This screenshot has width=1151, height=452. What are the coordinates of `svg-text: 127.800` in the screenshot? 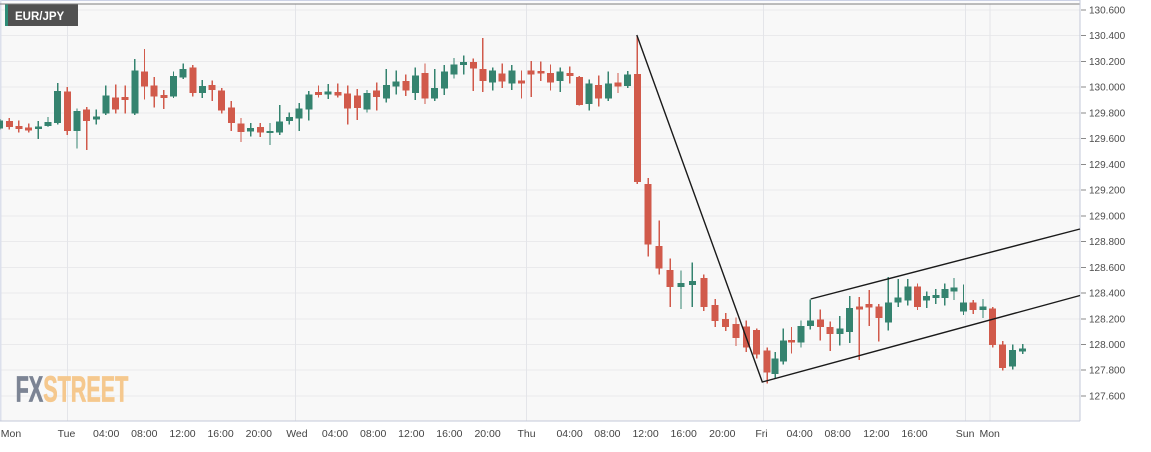 It's located at (1107, 371).